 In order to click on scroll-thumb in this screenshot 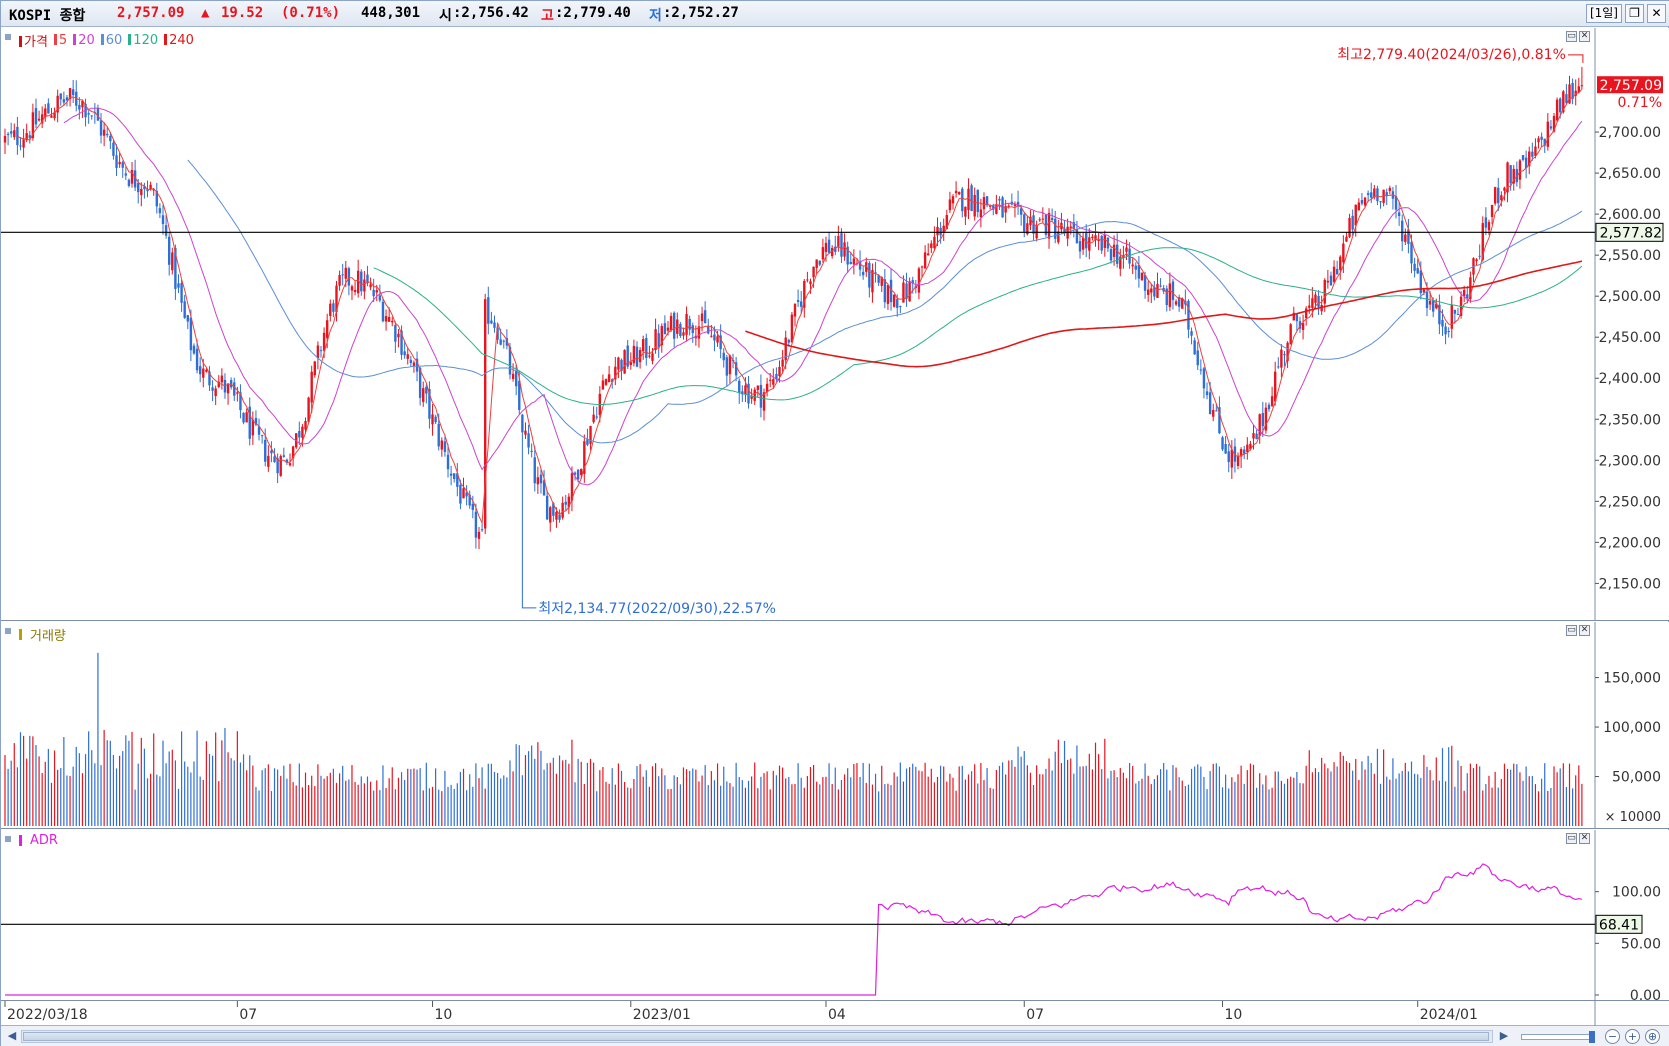, I will do `click(756, 1036)`.